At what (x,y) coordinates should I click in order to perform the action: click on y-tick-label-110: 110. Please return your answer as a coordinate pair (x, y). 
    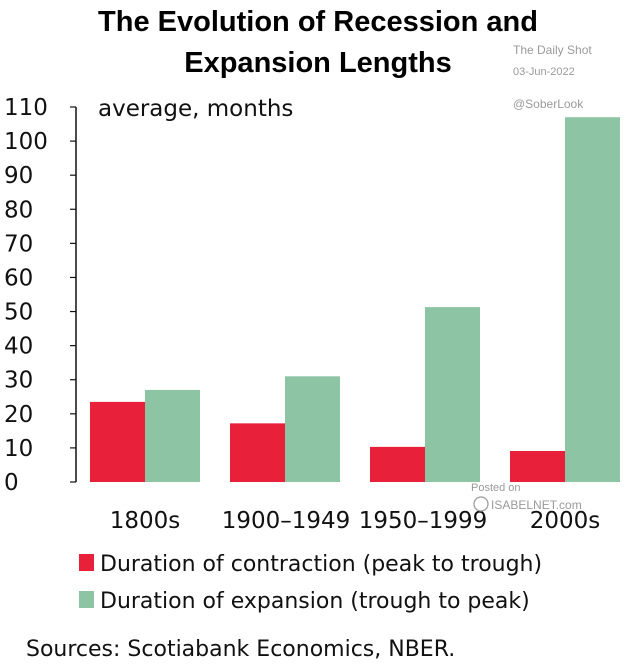
    Looking at the image, I should click on (26, 108).